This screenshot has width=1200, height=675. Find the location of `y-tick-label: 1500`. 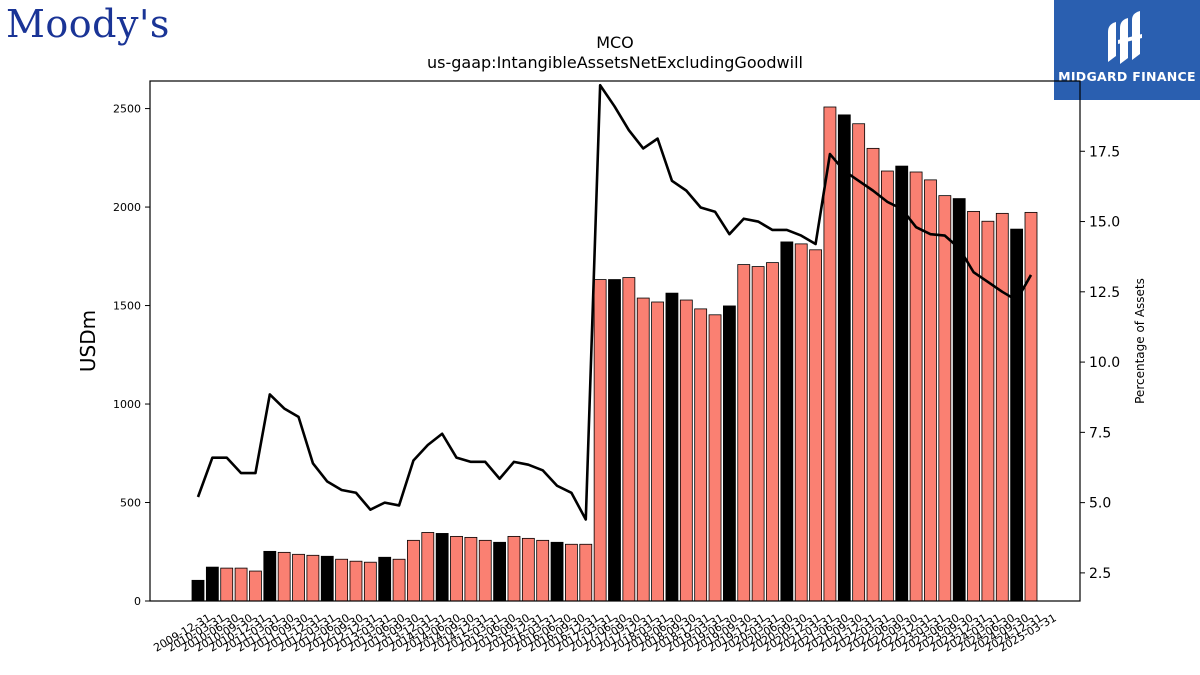

y-tick-label: 1500 is located at coordinates (127, 306).